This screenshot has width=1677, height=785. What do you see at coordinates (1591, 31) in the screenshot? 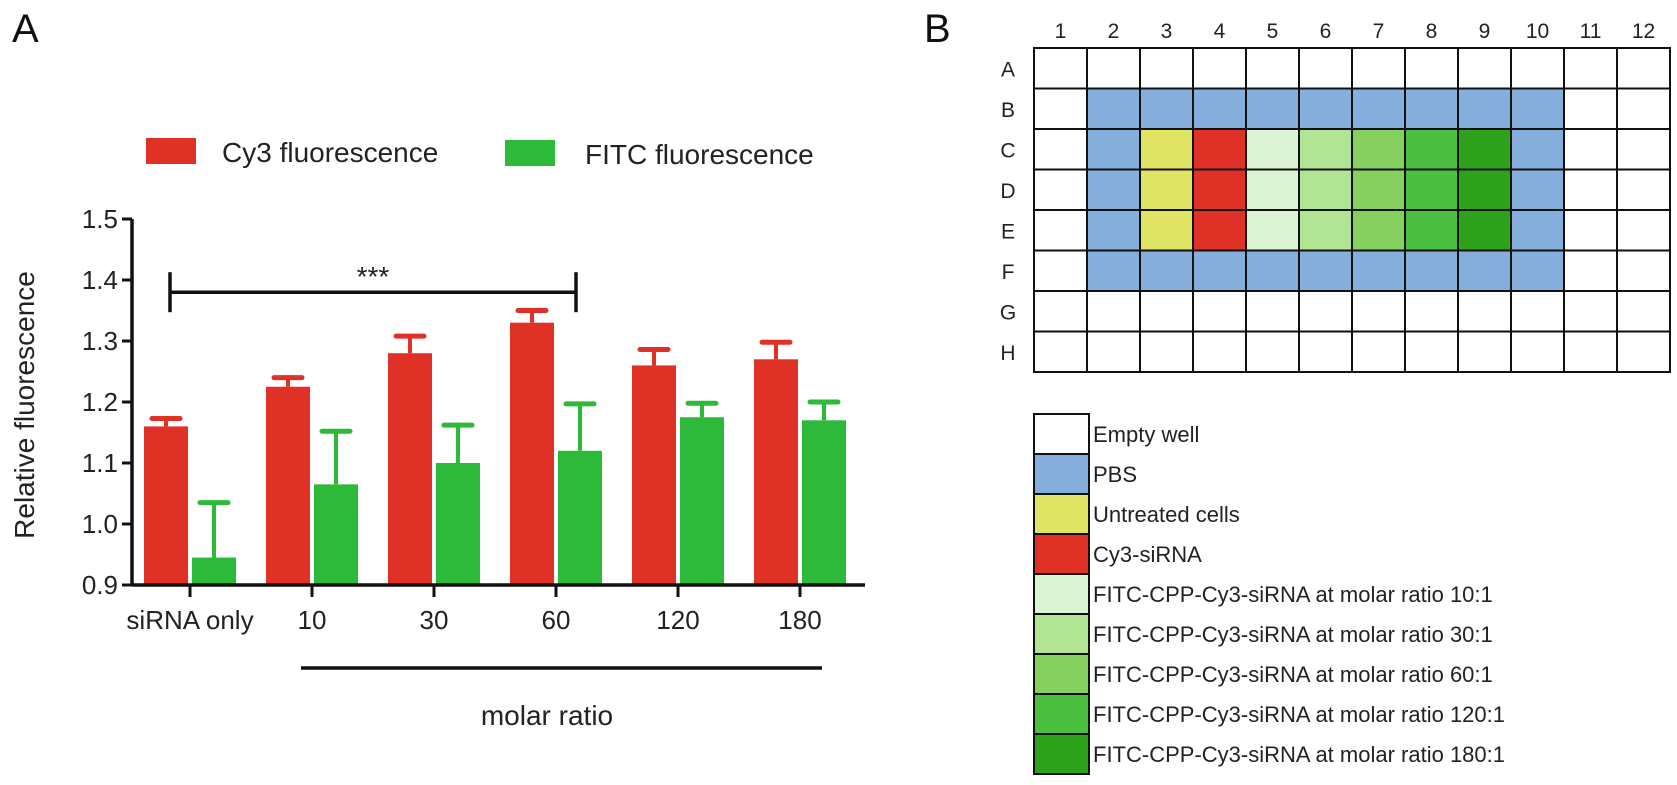
I see `plate-column-label: 11` at bounding box center [1591, 31].